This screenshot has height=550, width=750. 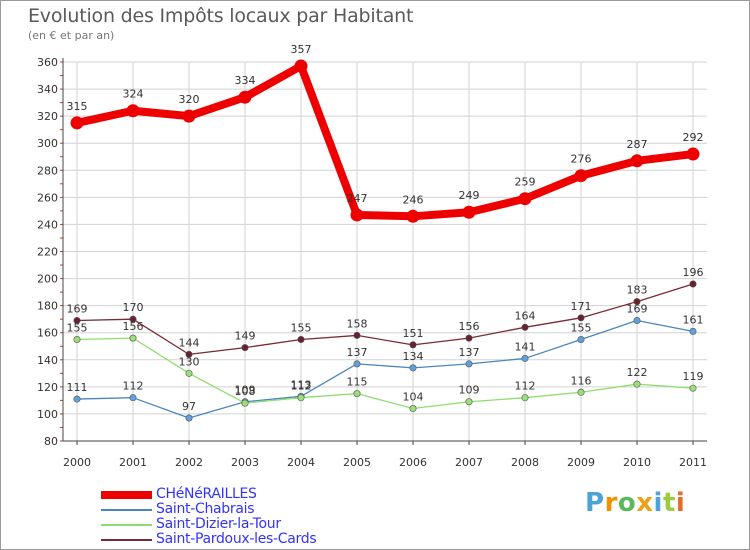 I want to click on y-tick-label: 140, so click(x=47, y=360).